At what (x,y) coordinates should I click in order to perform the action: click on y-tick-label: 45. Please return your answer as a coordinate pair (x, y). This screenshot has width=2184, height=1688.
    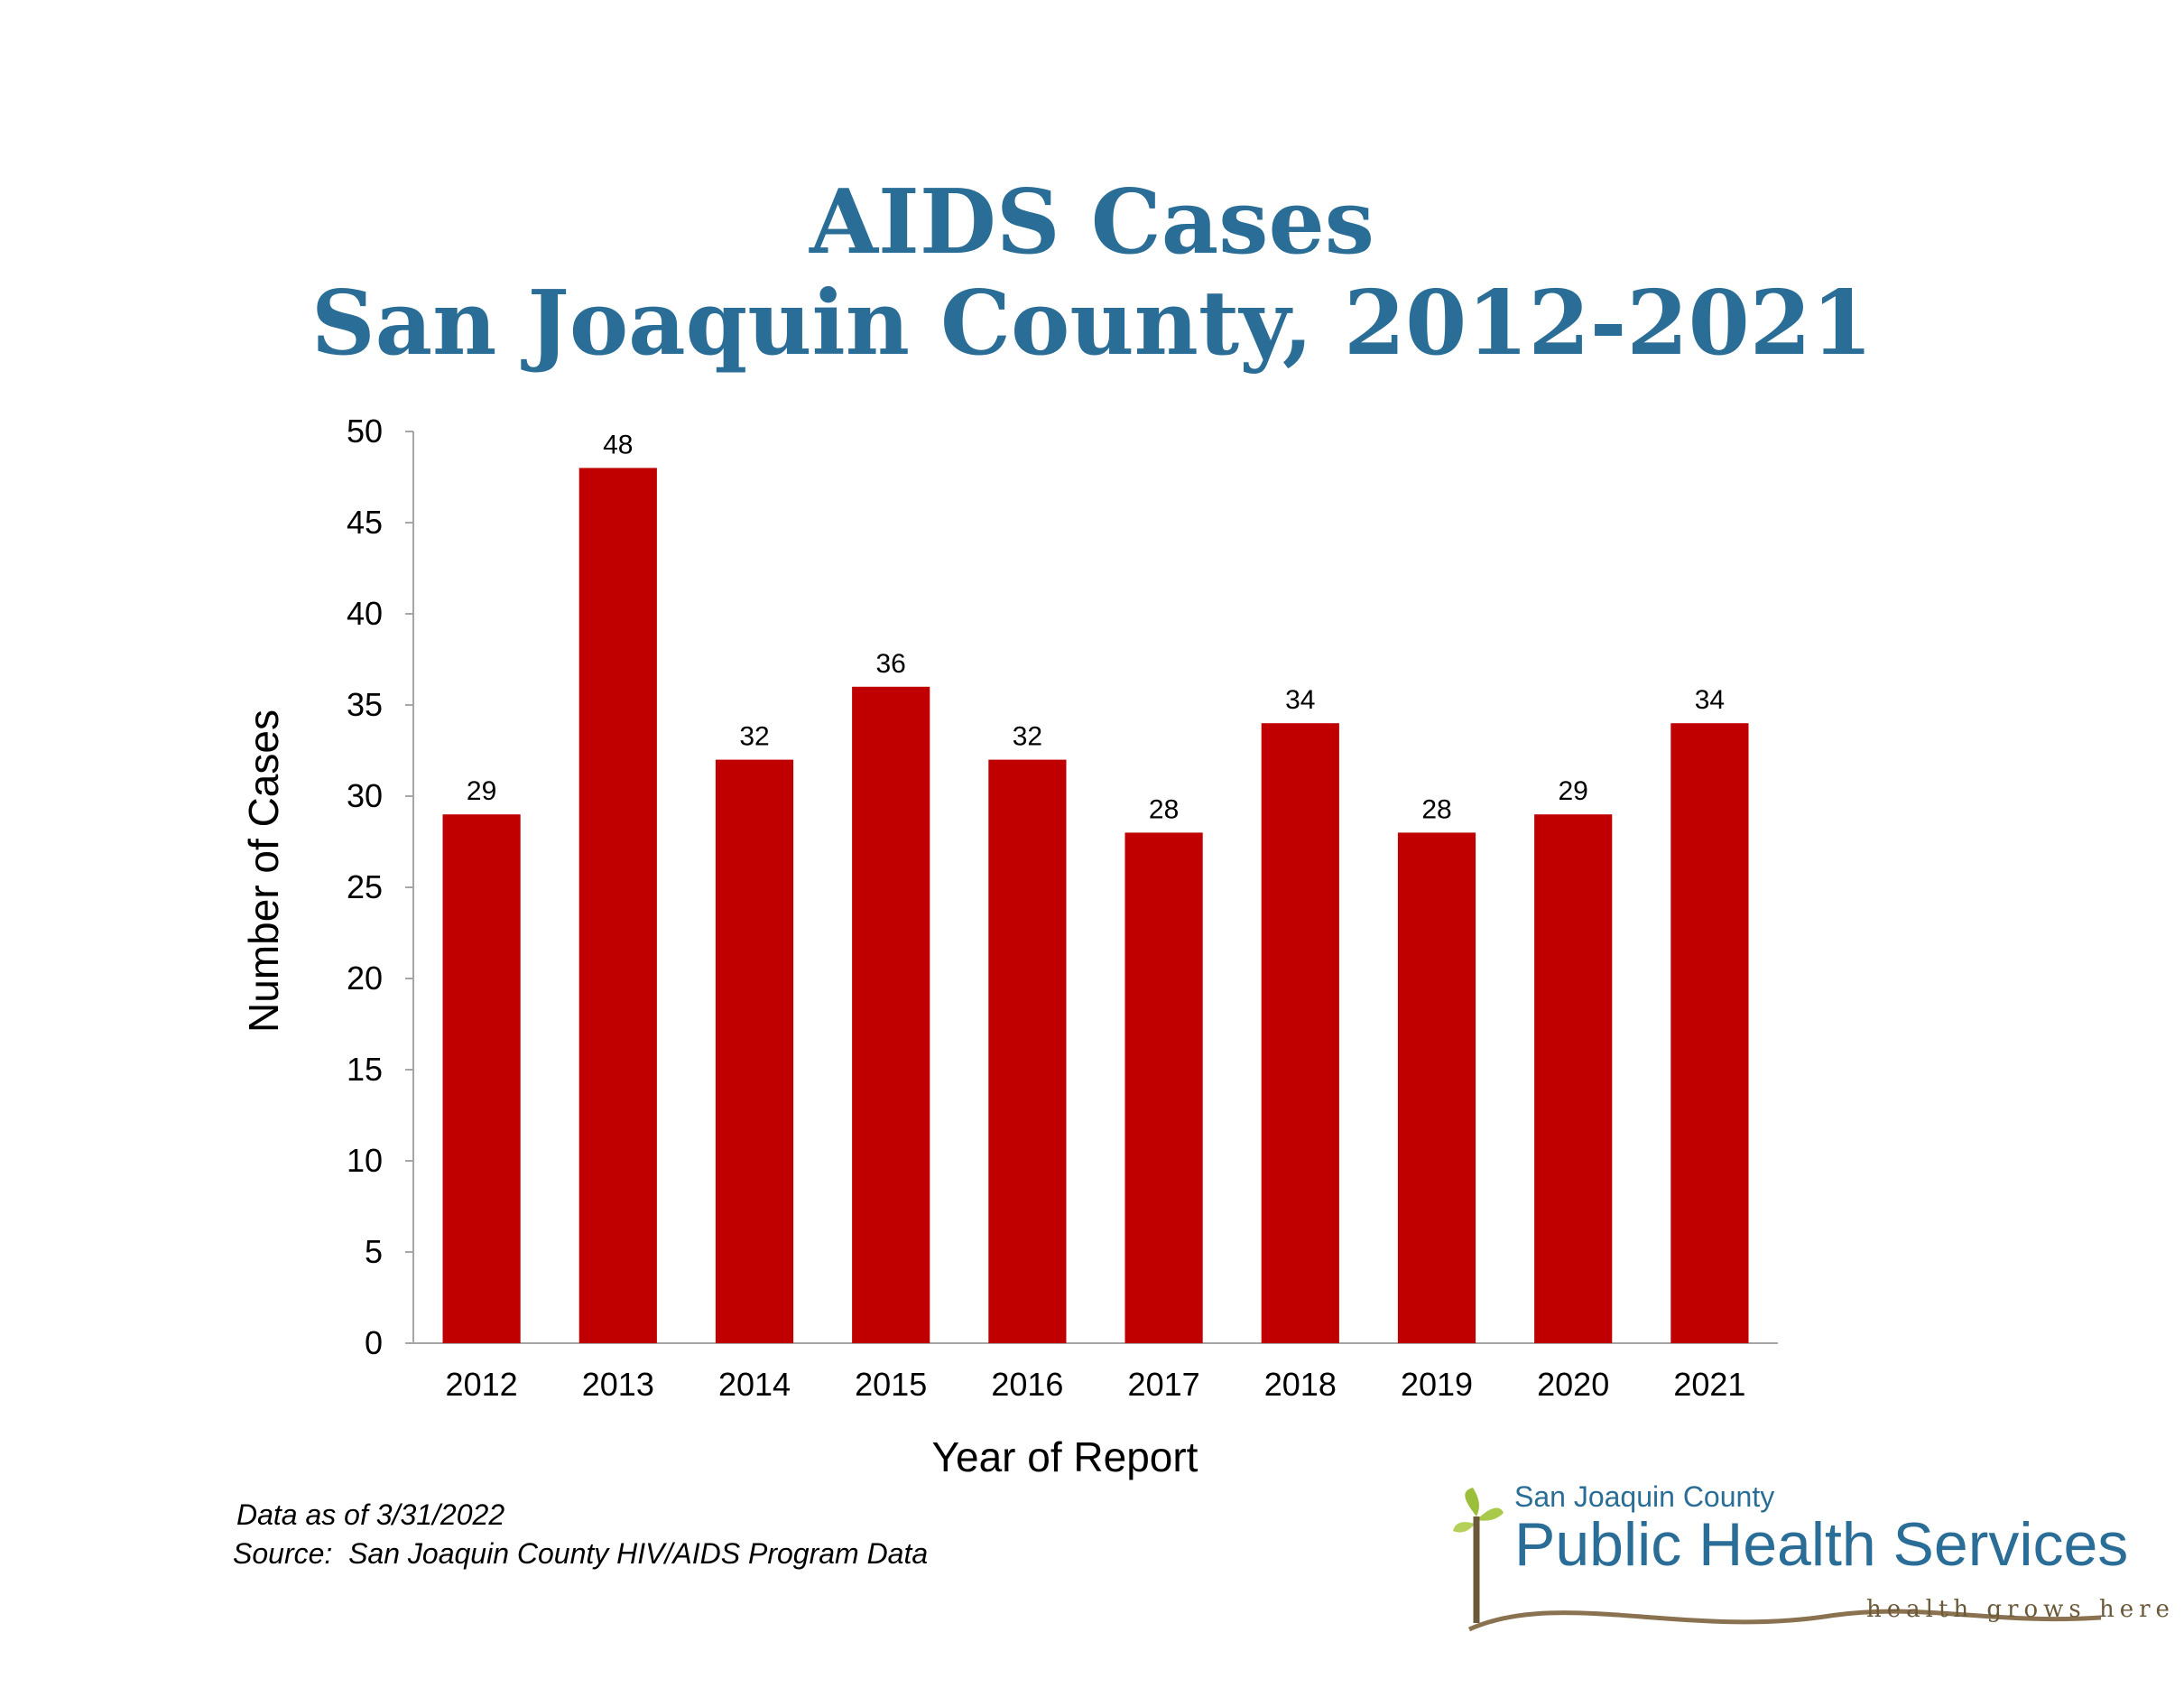
    Looking at the image, I should click on (365, 523).